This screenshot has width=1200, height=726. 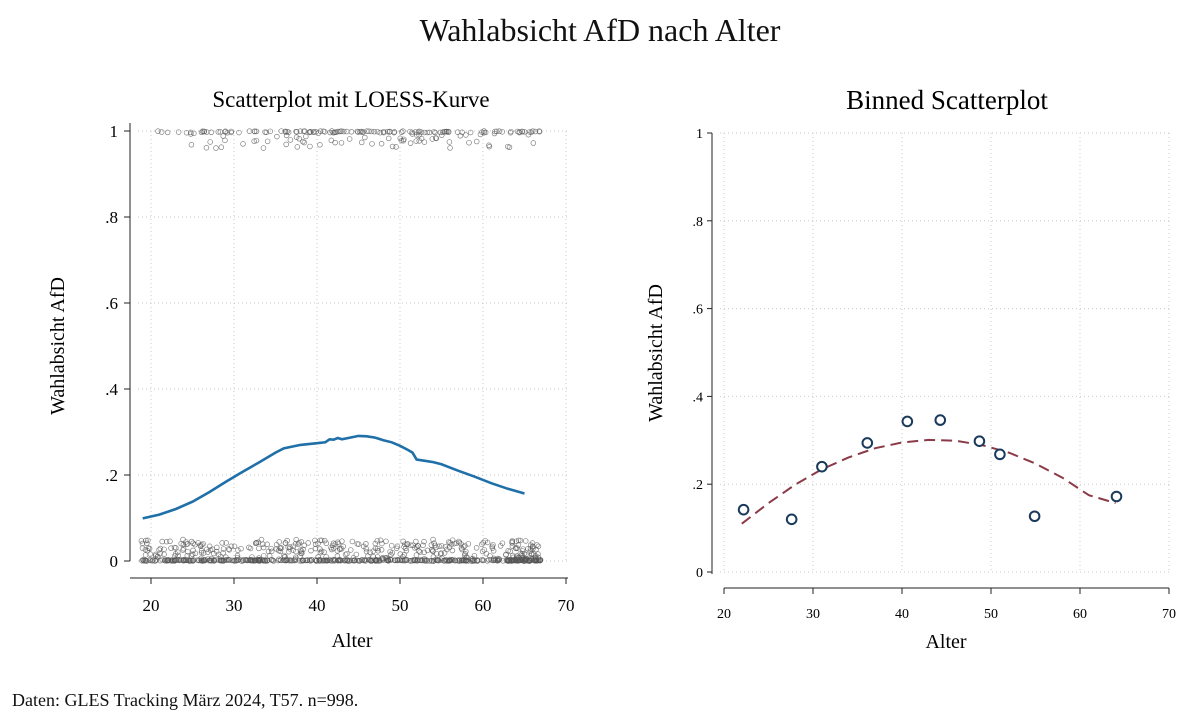 I want to click on y-tick-label: .8, so click(x=698, y=222).